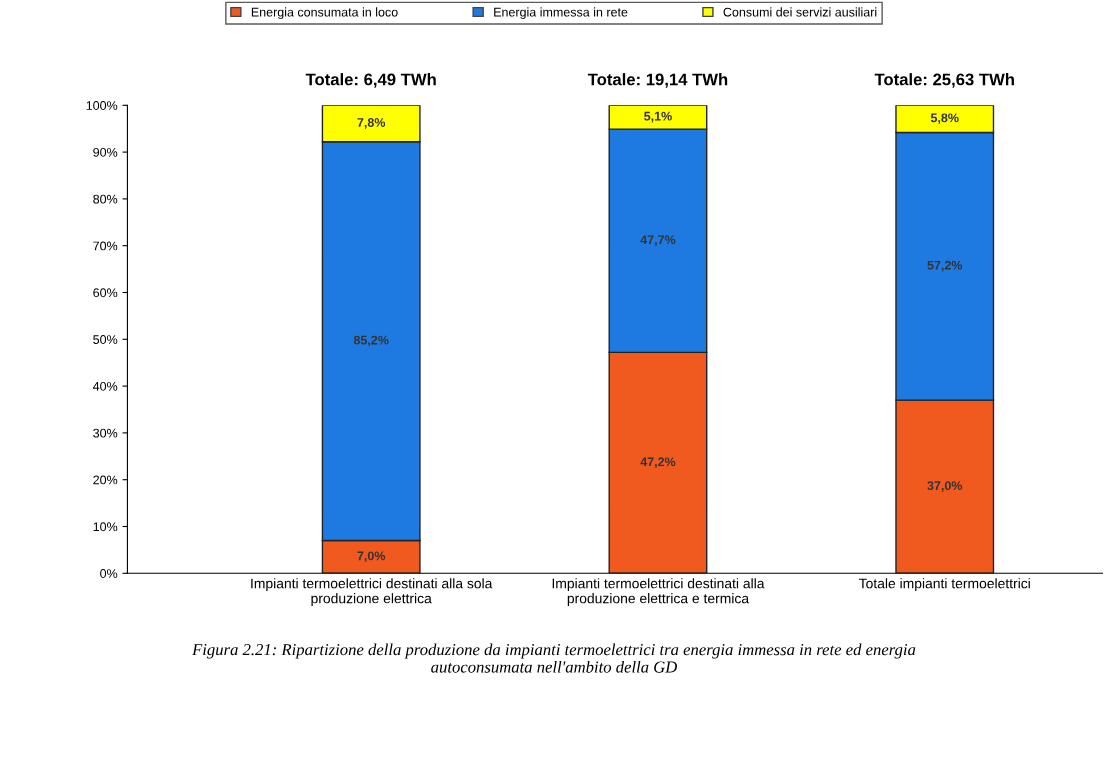 This screenshot has width=1108, height=780. Describe the element at coordinates (800, 12) in the screenshot. I see `legend-label: Consumi dei servizi ausiliari` at that location.